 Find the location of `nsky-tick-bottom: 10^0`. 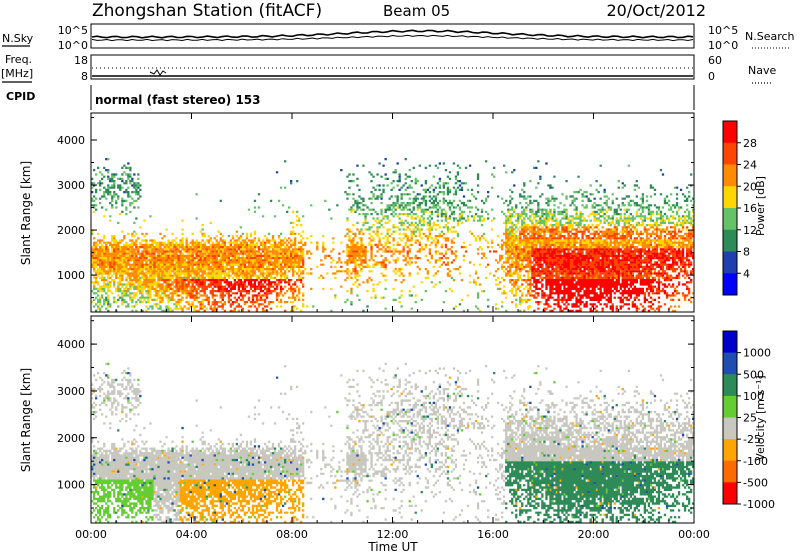

nsky-tick-bottom: 10^0 is located at coordinates (73, 45).